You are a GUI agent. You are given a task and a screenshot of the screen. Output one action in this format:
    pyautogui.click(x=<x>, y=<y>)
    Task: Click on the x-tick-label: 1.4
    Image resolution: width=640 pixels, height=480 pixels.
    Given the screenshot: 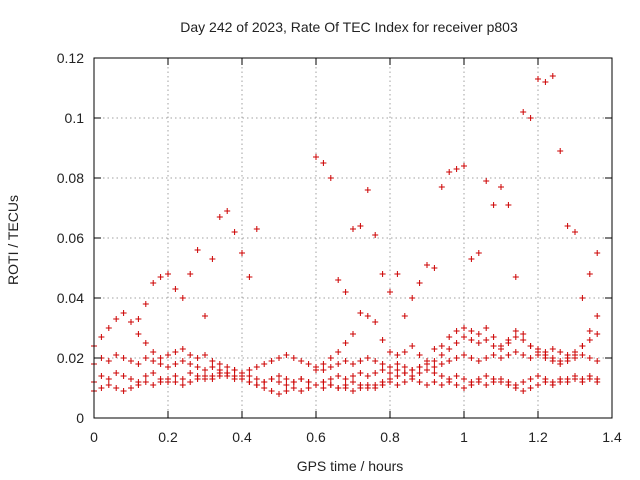 What is the action you would take?
    pyautogui.click(x=612, y=437)
    